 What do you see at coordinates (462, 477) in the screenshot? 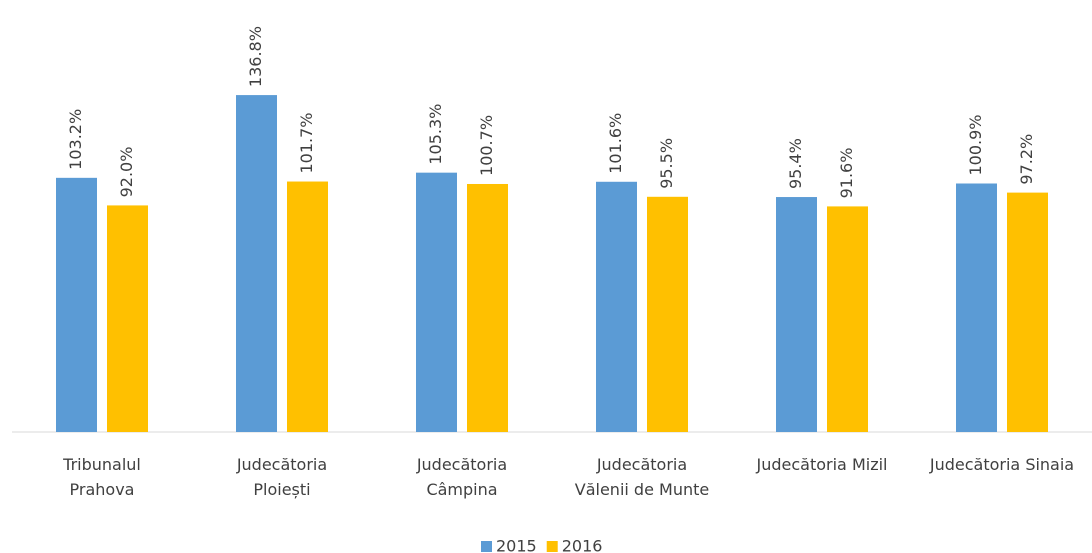
I see `x-tick-label: Judecătoria Câmpina` at bounding box center [462, 477].